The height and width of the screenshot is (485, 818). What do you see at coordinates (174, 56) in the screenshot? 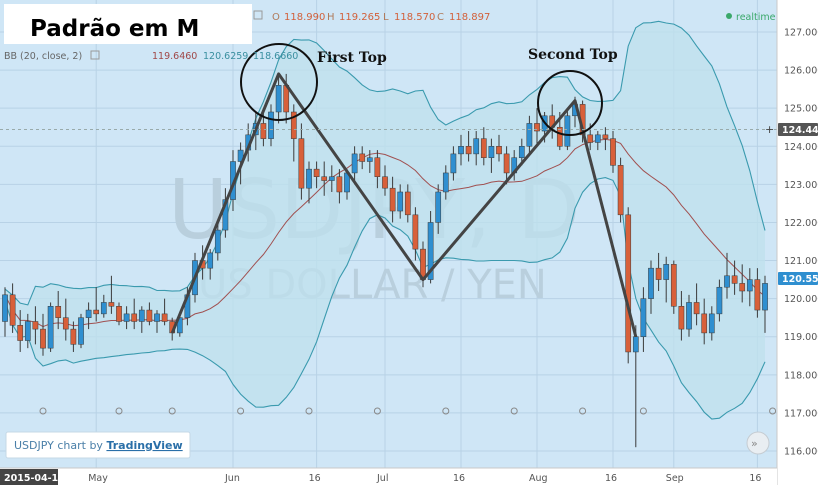
I see `indicator-value-basis: 119.6460` at bounding box center [174, 56].